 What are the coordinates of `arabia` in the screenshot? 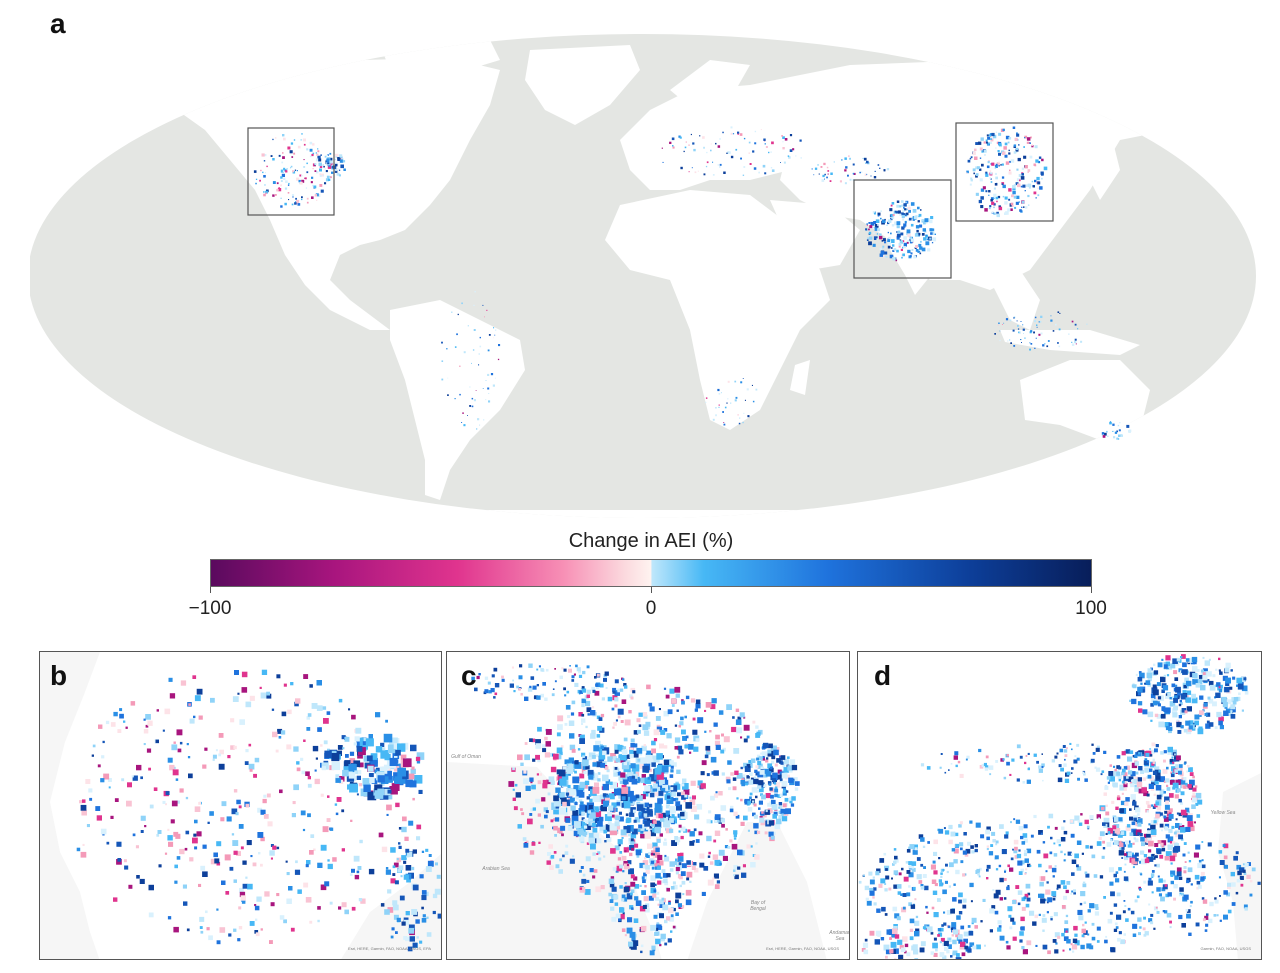 It's located at (815, 235).